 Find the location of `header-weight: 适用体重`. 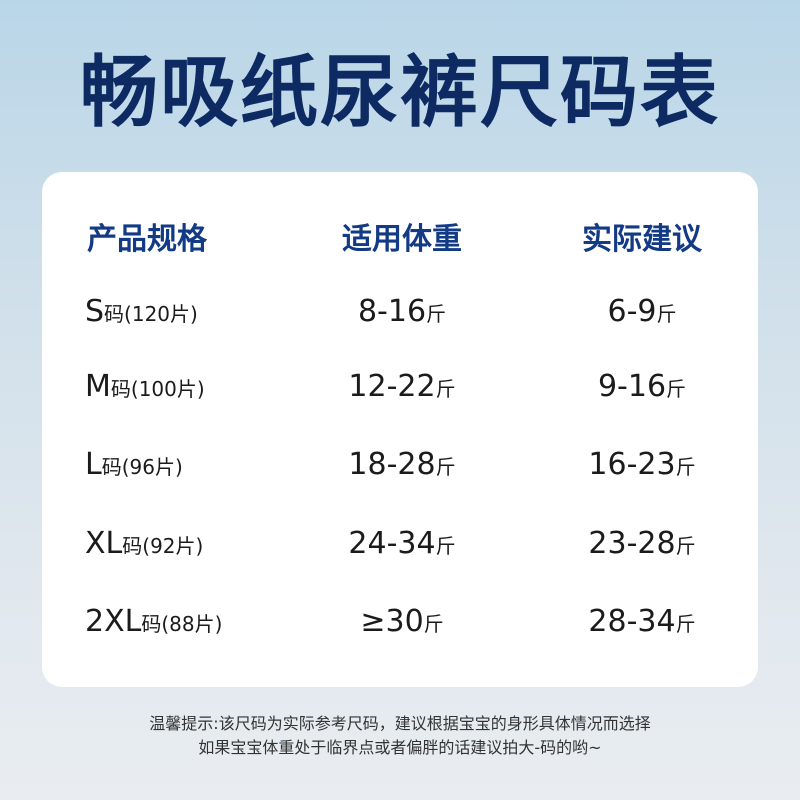

header-weight: 适用体重 is located at coordinates (402, 239).